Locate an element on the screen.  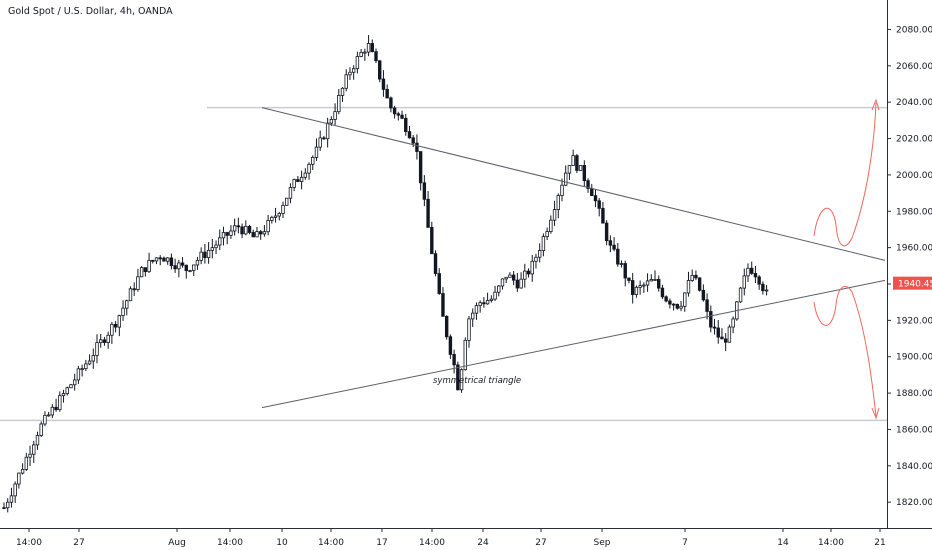
x-tick-label: 27 is located at coordinates (78, 543).